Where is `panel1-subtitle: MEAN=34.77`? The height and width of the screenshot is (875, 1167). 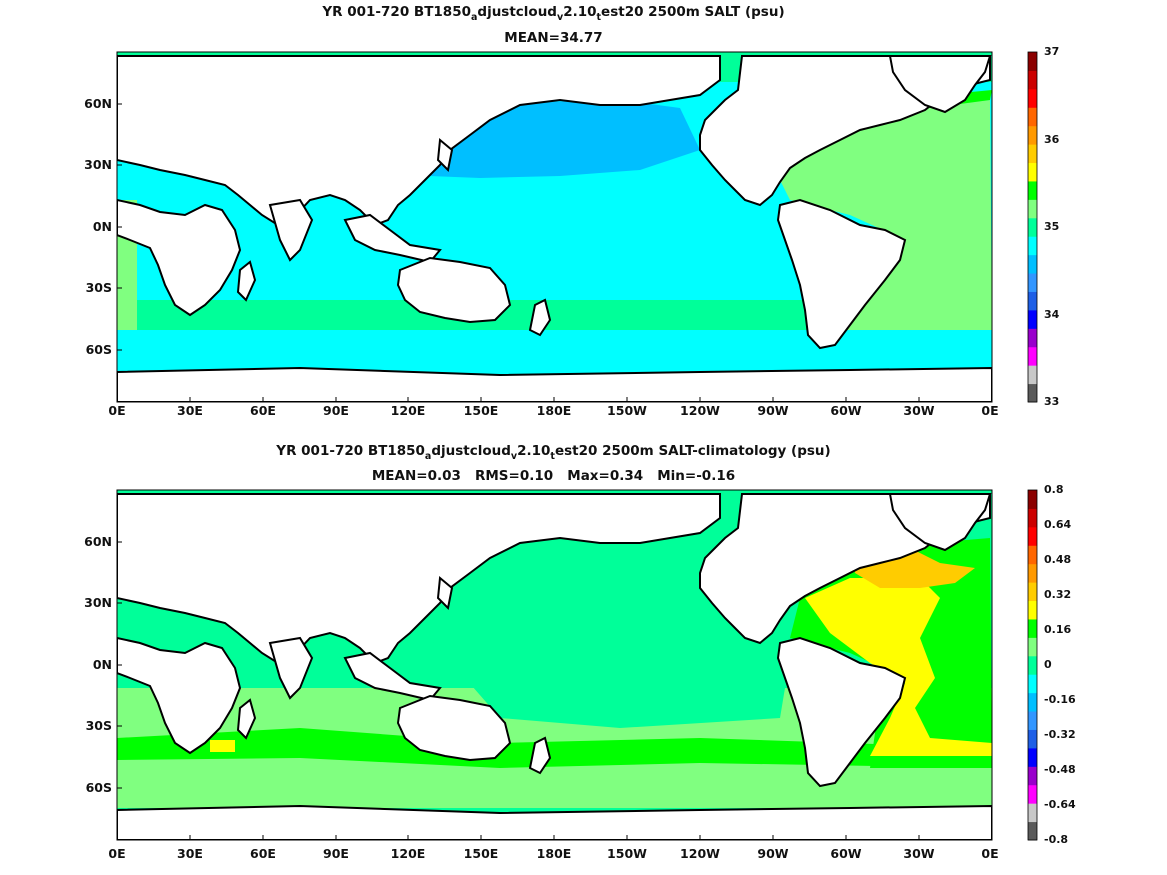 panel1-subtitle: MEAN=34.77 is located at coordinates (553, 38).